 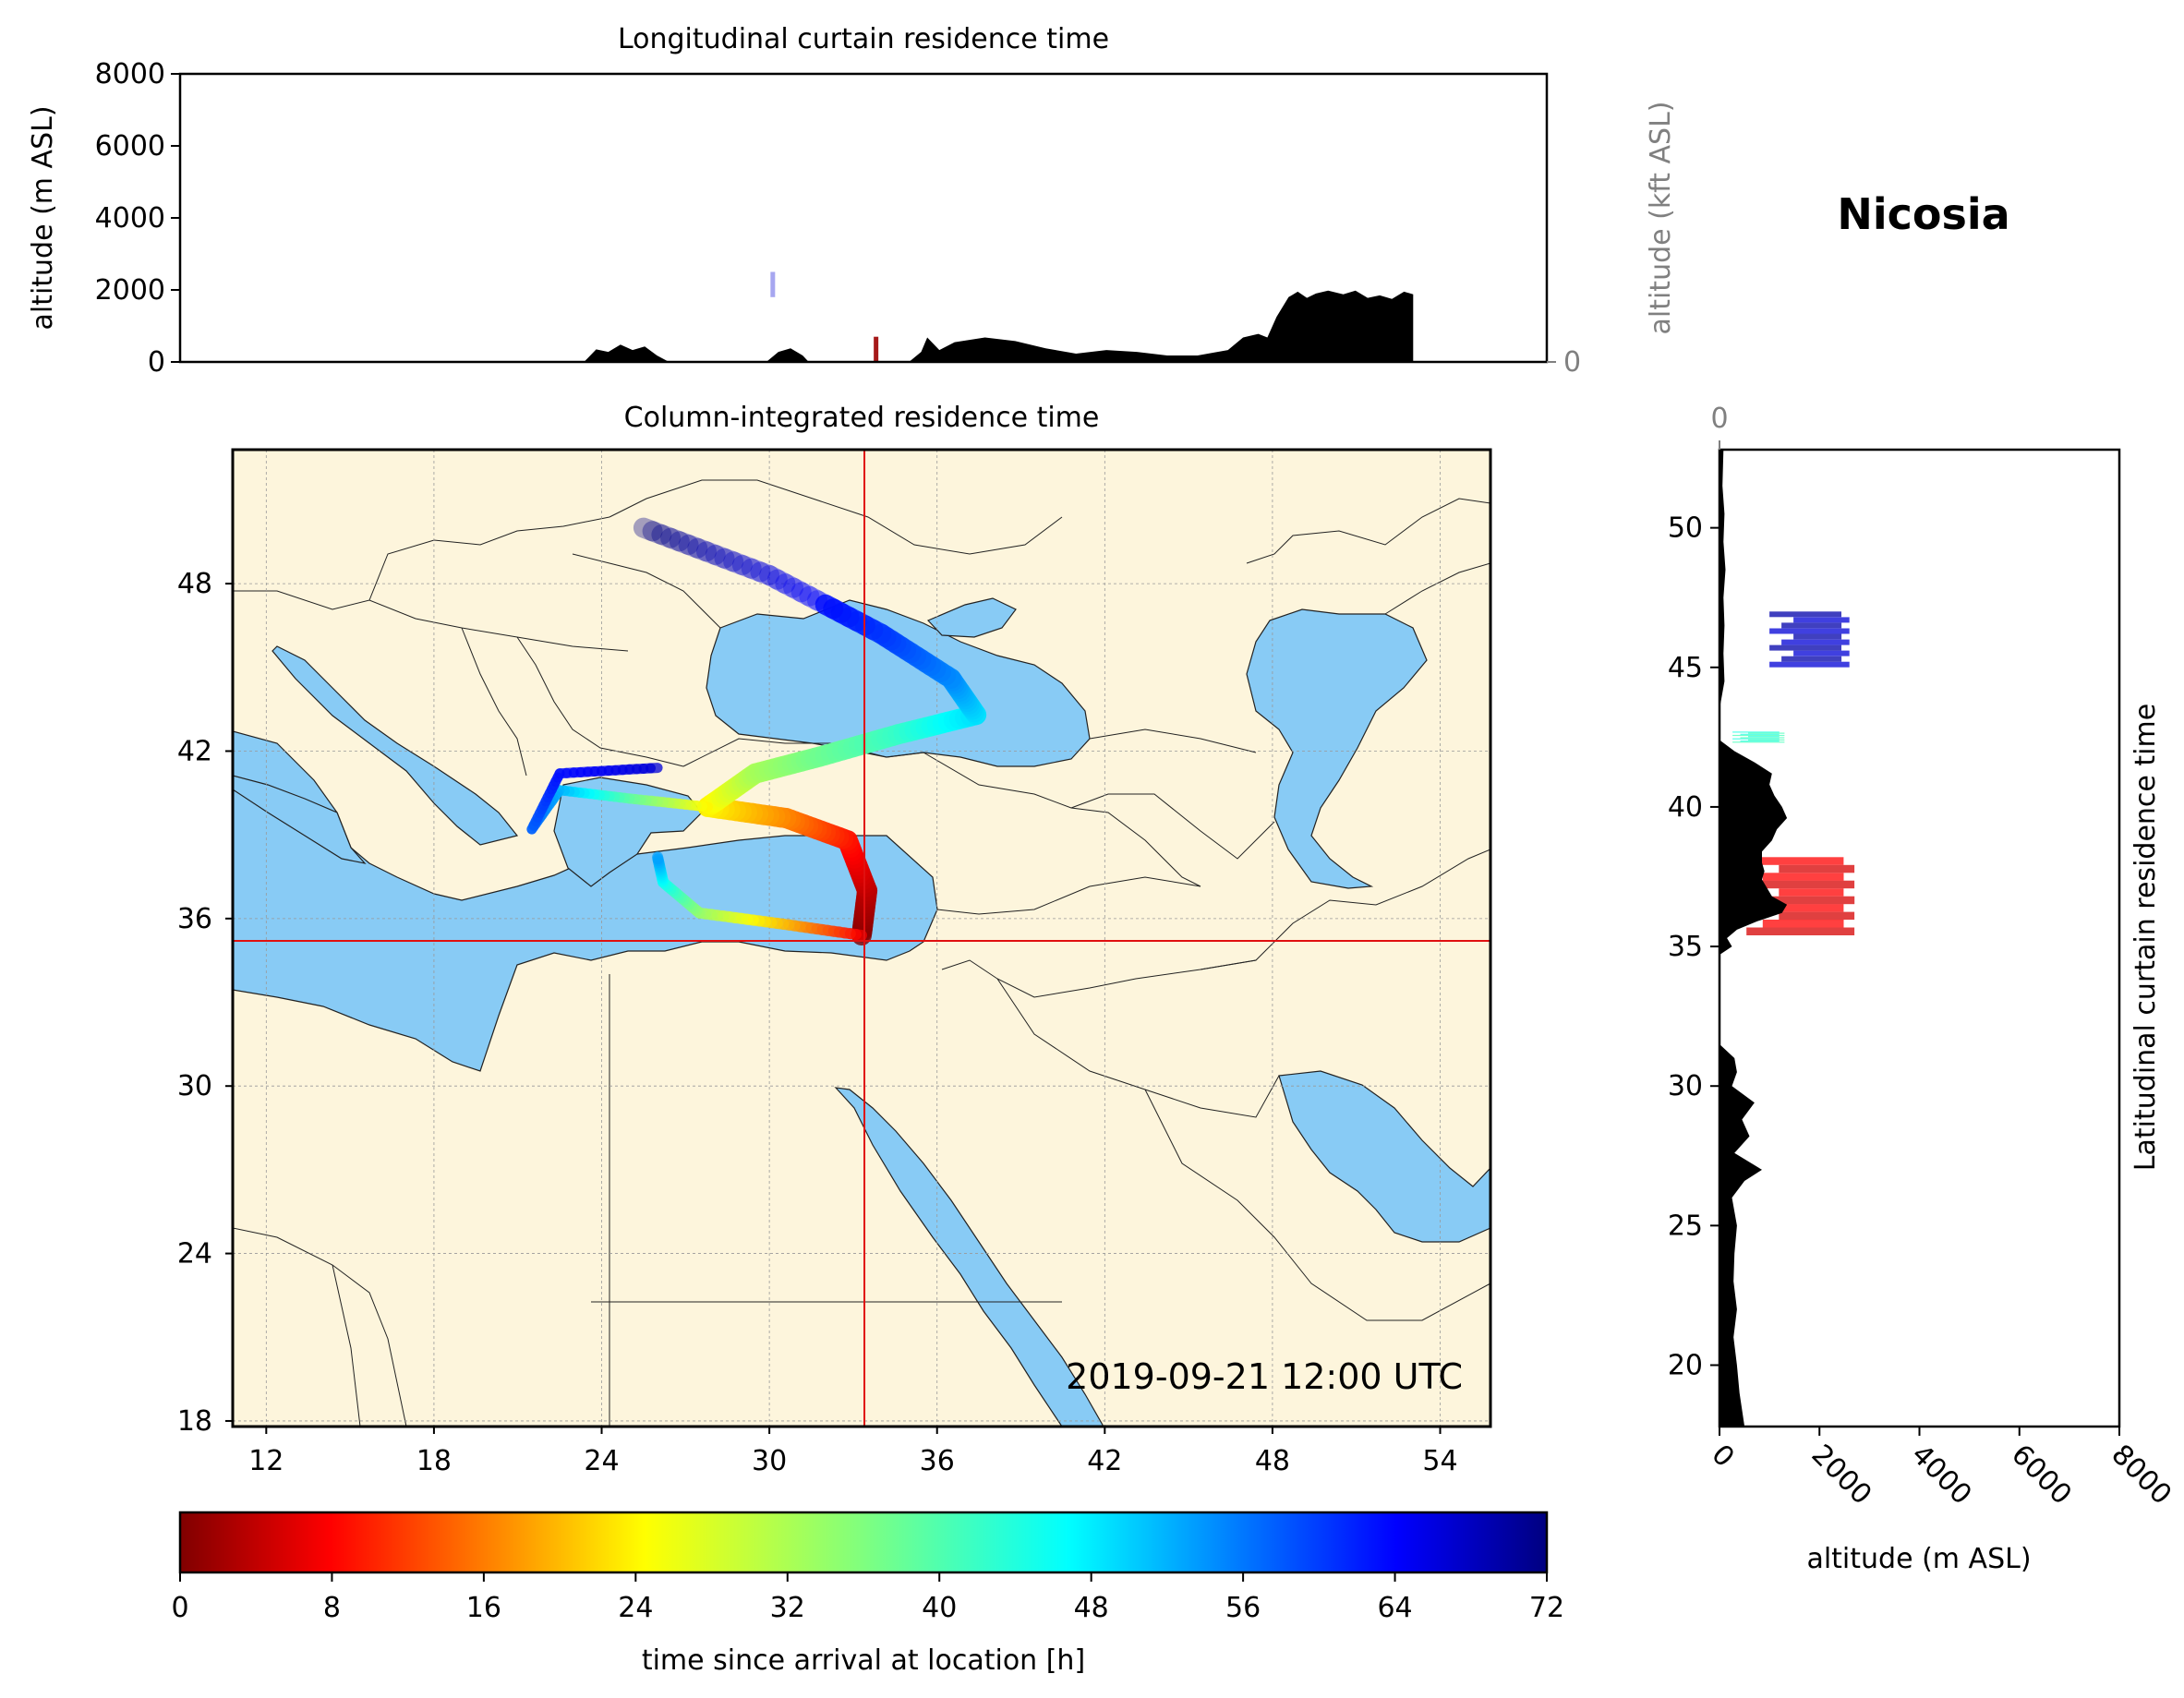 What do you see at coordinates (1923, 214) in the screenshot?
I see `station-name: Nicosia` at bounding box center [1923, 214].